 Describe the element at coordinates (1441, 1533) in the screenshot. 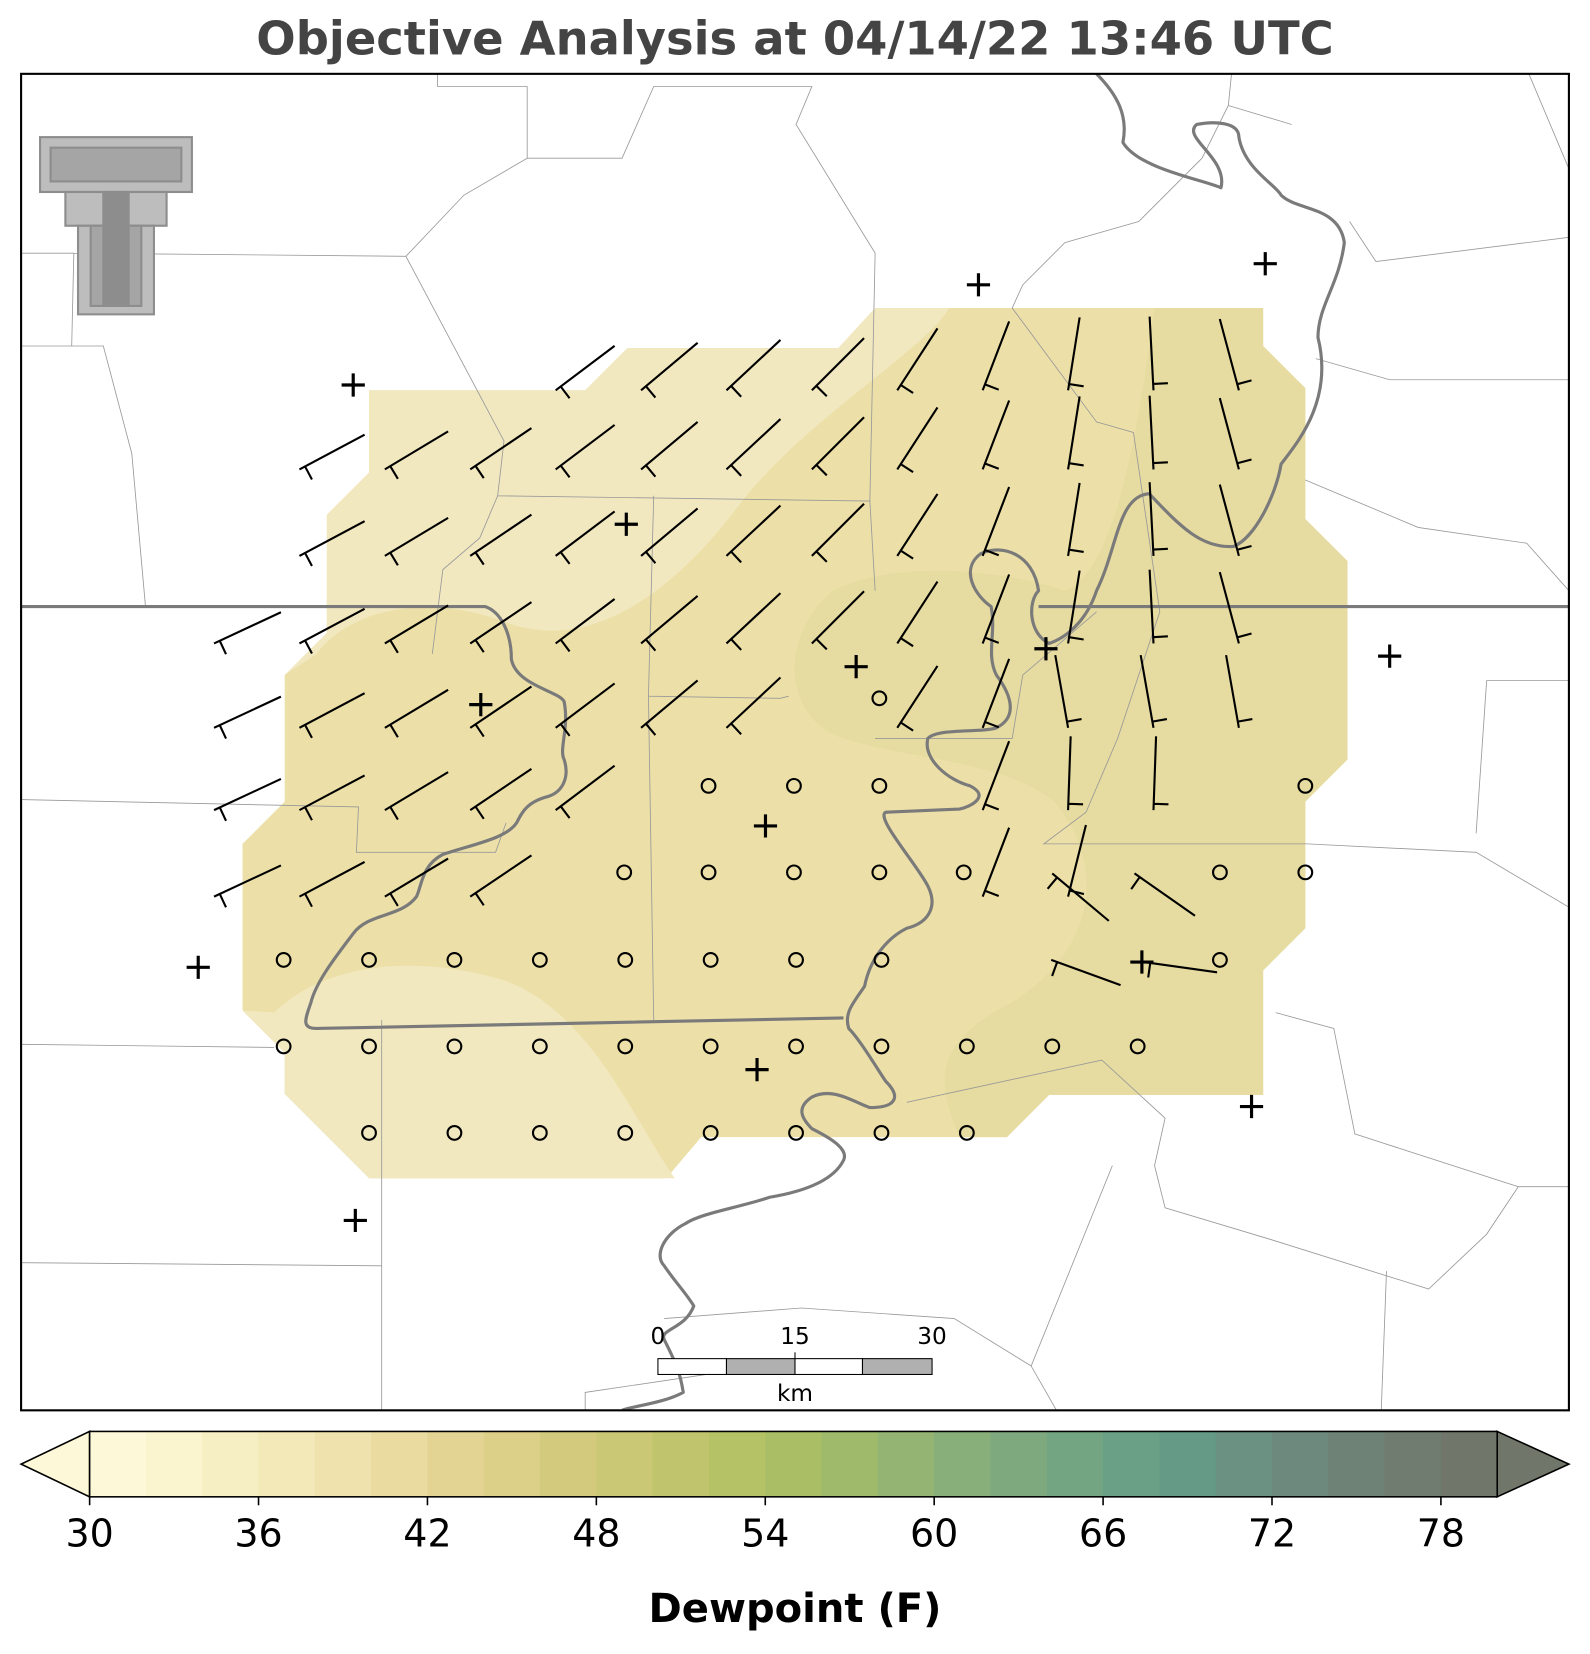

I see `colorbar-tick-label: 78` at that location.